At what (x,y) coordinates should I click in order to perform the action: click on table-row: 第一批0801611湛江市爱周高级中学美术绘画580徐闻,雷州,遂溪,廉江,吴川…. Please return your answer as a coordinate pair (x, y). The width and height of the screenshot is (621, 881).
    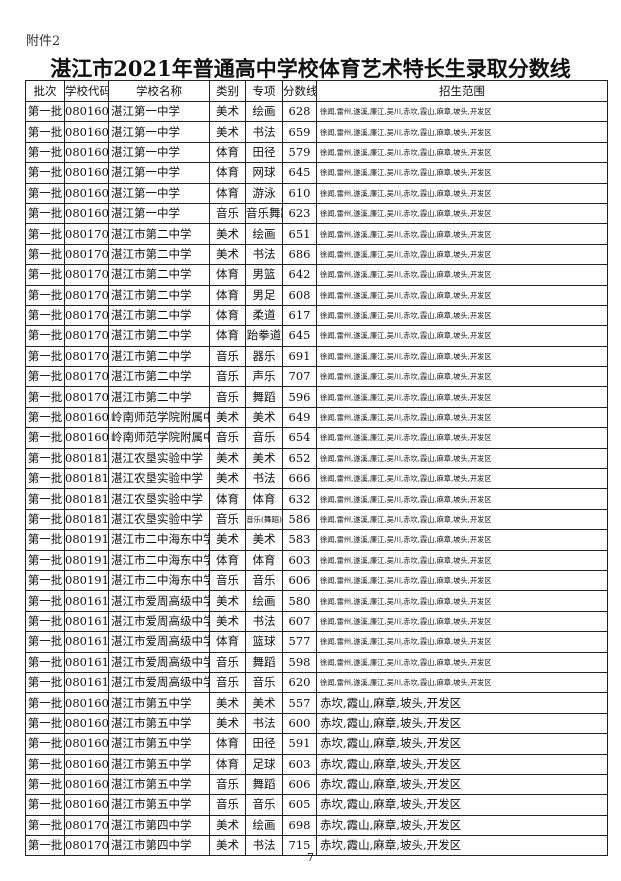
    Looking at the image, I should click on (316, 601).